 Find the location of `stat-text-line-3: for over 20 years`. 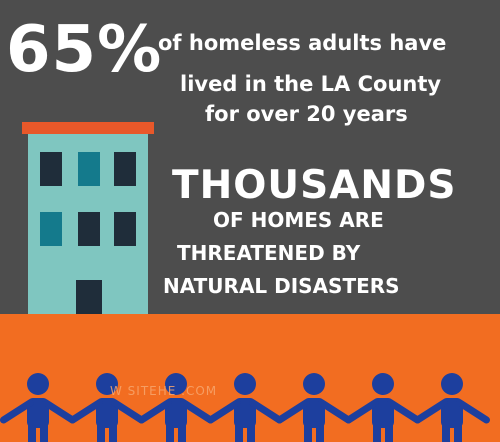

stat-text-line-3: for over 20 years is located at coordinates (306, 114).